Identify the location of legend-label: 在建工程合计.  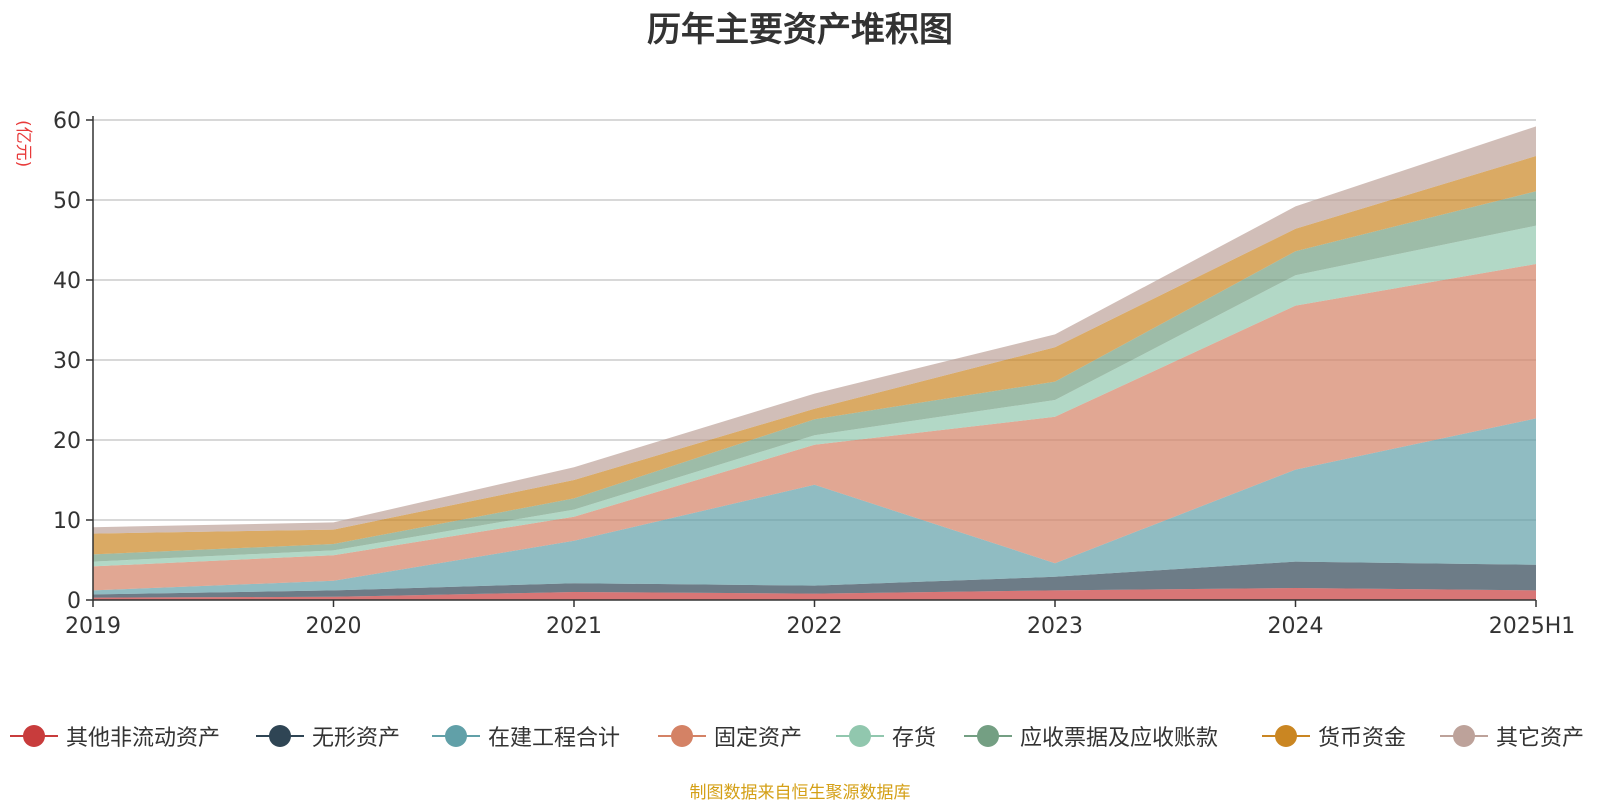
(554, 738).